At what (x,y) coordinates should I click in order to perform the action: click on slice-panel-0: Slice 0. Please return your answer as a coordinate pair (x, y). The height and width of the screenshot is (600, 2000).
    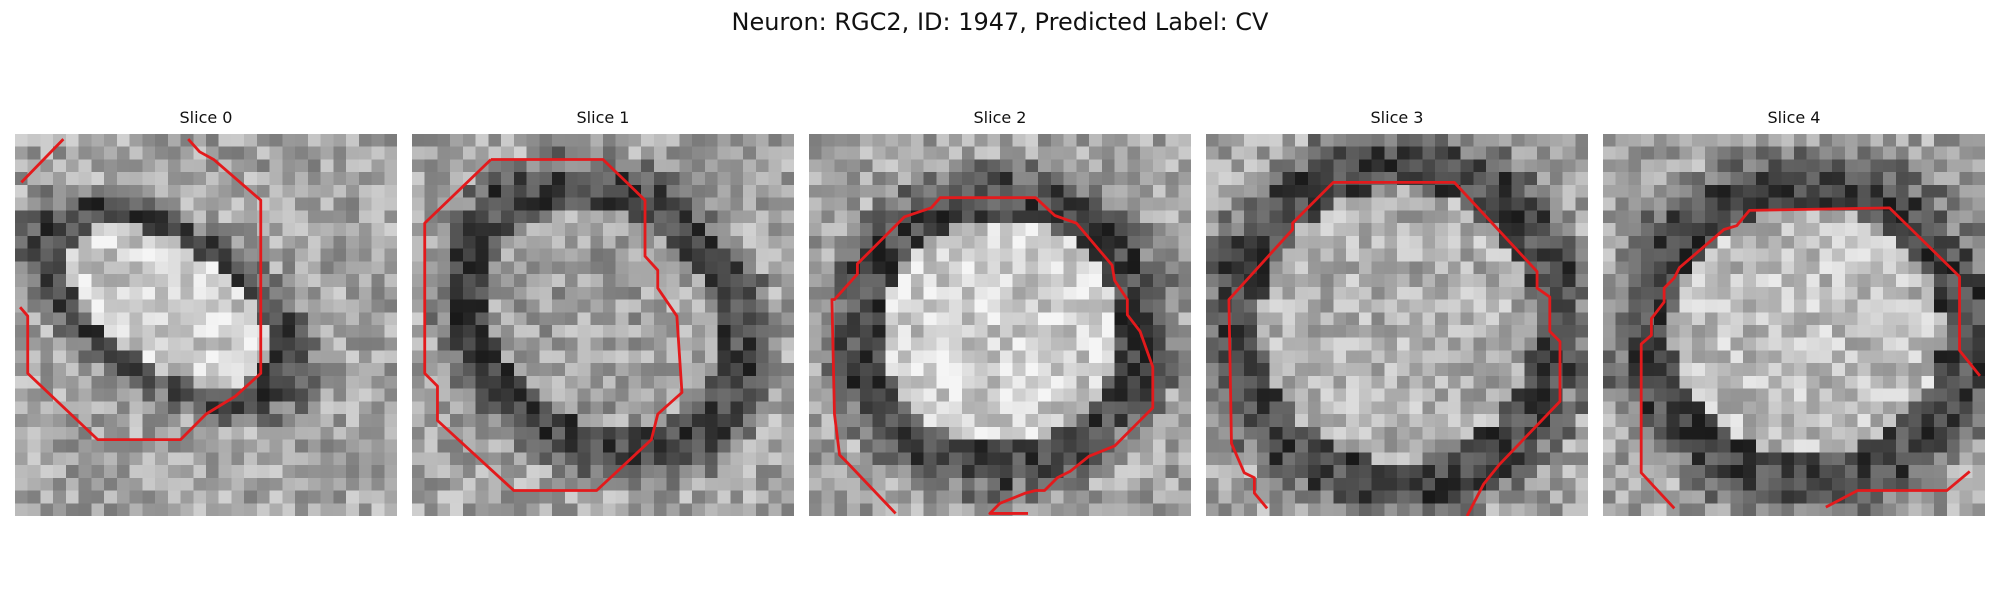
    Looking at the image, I should click on (206, 313).